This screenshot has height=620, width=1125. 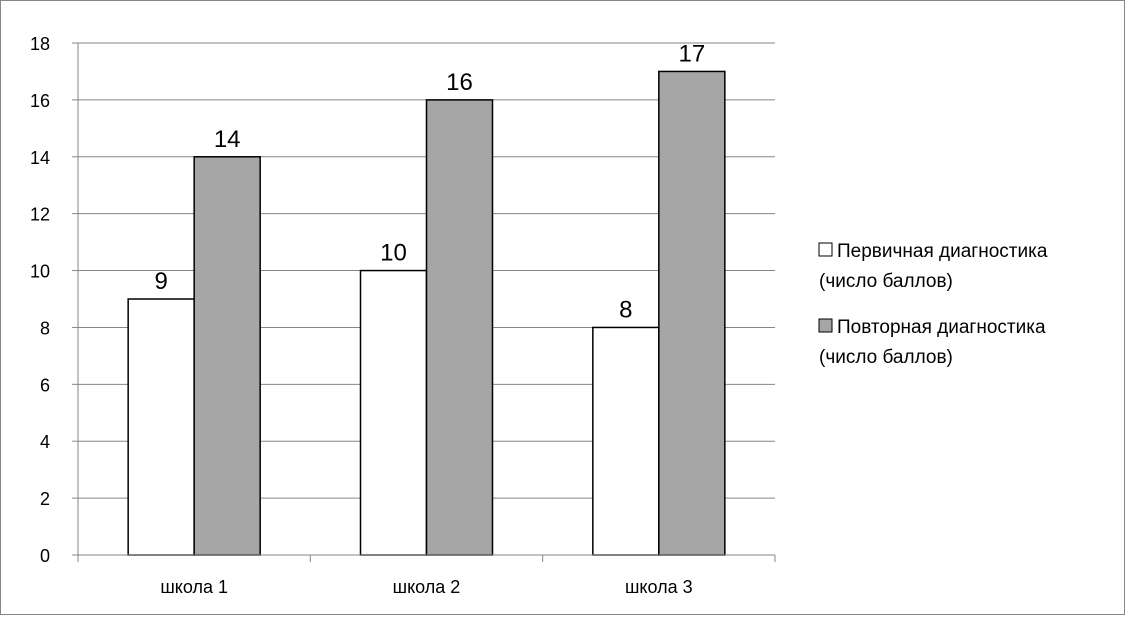 What do you see at coordinates (40, 272) in the screenshot?
I see `y-tick-label: 10` at bounding box center [40, 272].